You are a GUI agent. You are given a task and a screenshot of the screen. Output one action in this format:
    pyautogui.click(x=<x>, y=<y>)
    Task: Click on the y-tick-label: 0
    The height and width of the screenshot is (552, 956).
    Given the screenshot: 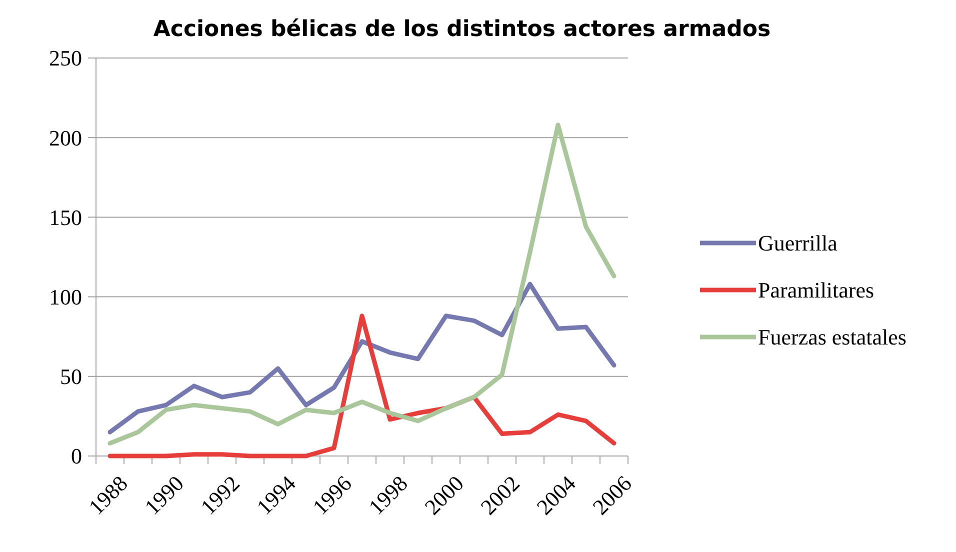 What is the action you would take?
    pyautogui.click(x=76, y=456)
    